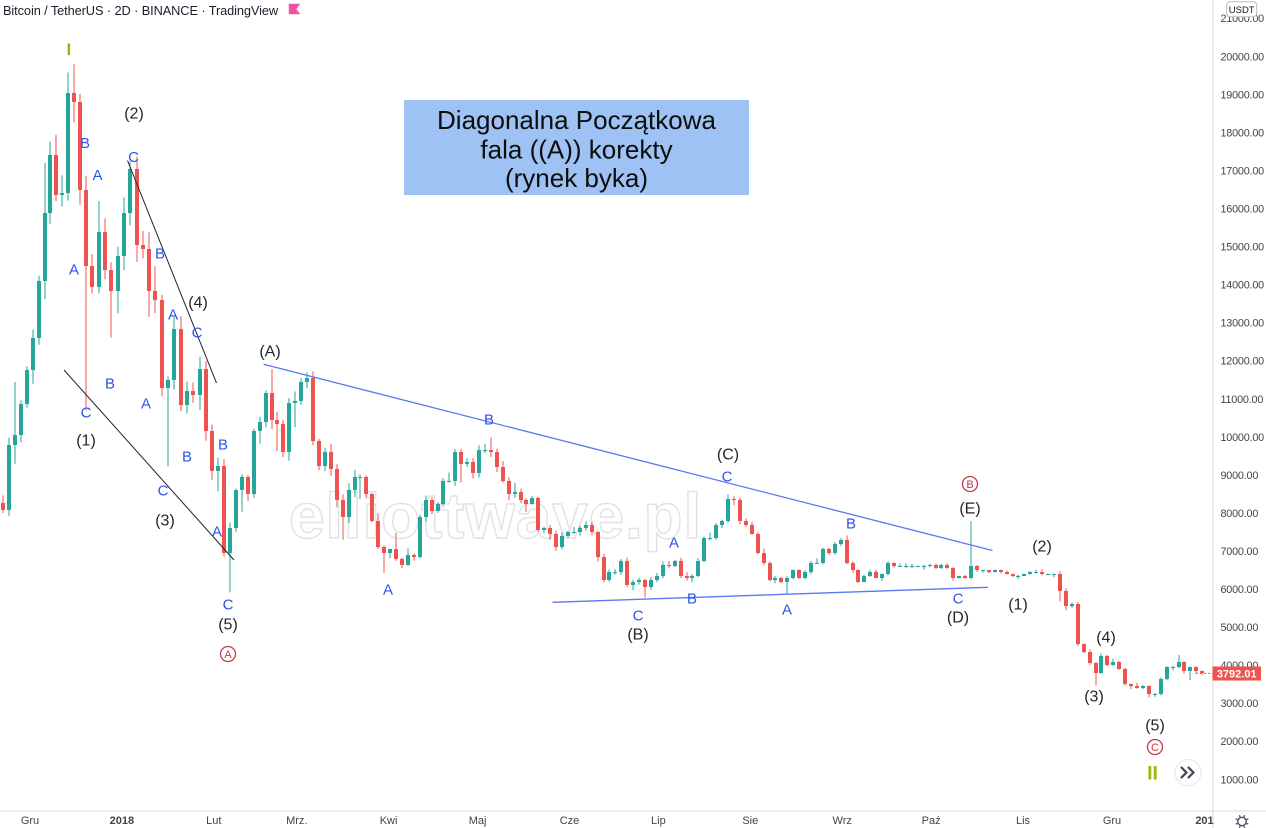 The height and width of the screenshot is (828, 1266). Describe the element at coordinates (1240, 780) in the screenshot. I see `svg-text: 1000.00` at that location.